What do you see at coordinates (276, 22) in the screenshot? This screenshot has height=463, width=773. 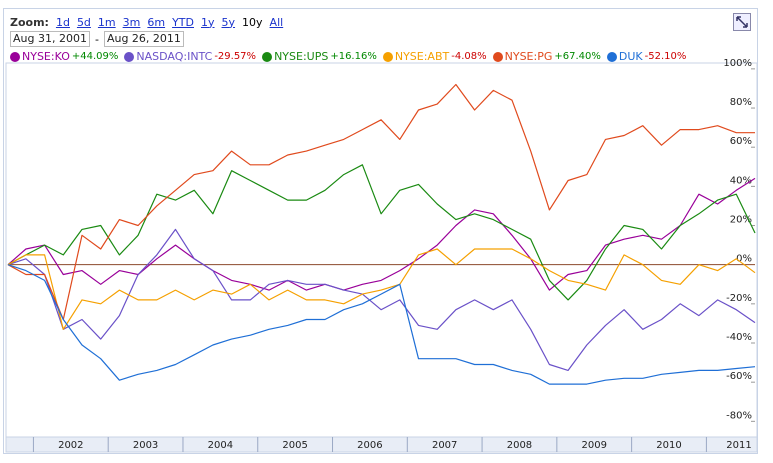 I see `zoom-option: All` at bounding box center [276, 22].